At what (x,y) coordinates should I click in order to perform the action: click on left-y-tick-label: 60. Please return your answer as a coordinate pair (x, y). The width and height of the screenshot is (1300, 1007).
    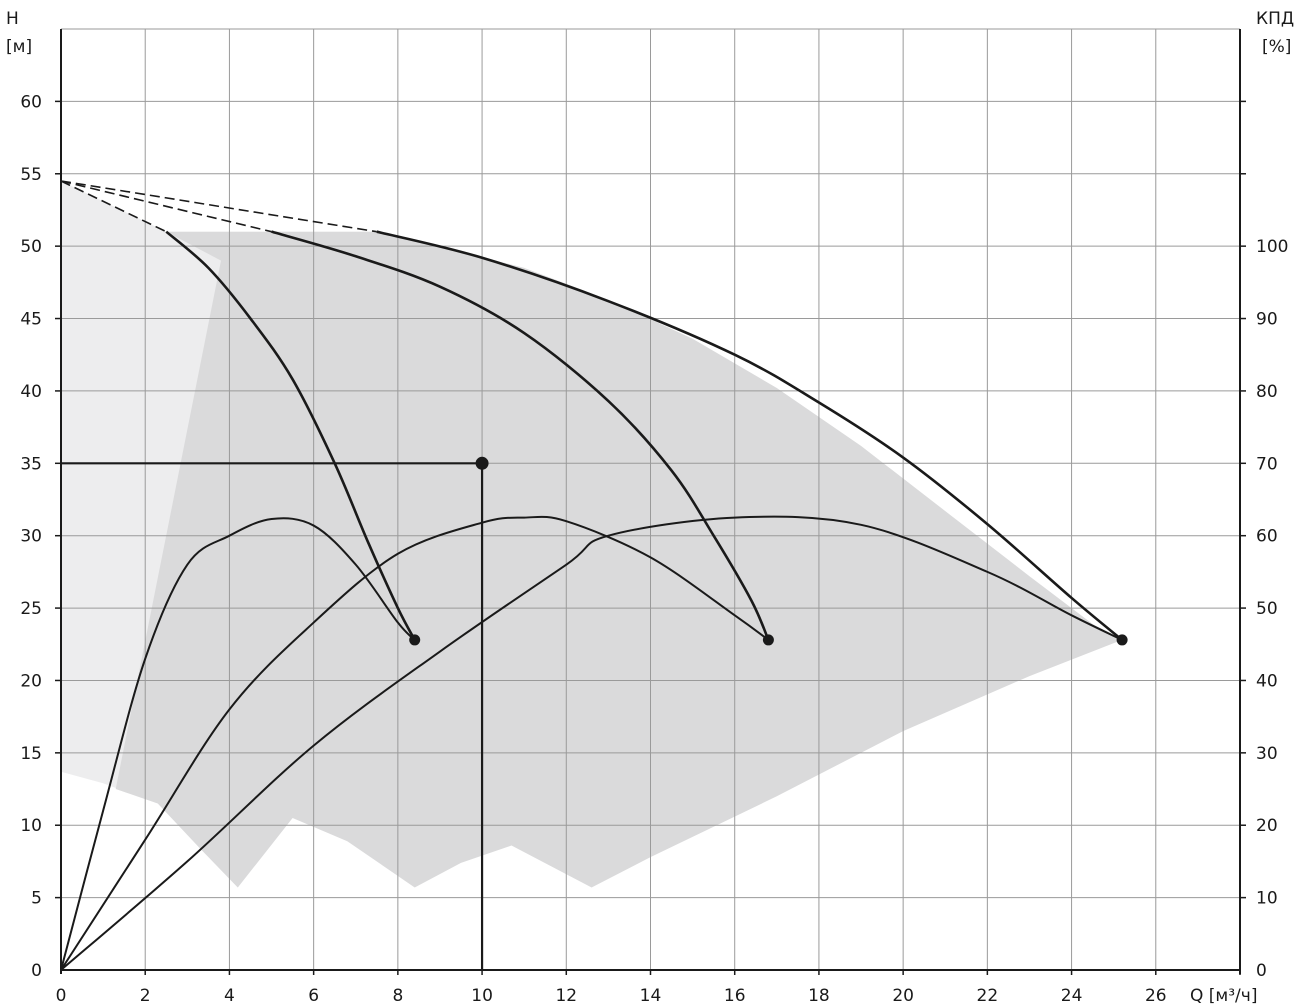
    Looking at the image, I should click on (31, 102).